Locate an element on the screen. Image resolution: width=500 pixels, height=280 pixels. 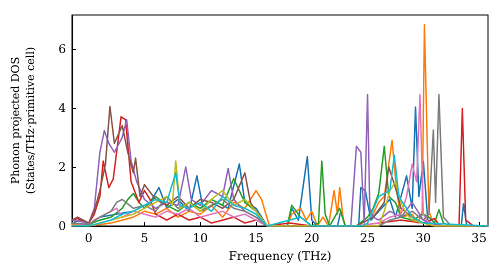
y-tick-label: 0 is located at coordinates (62, 226).